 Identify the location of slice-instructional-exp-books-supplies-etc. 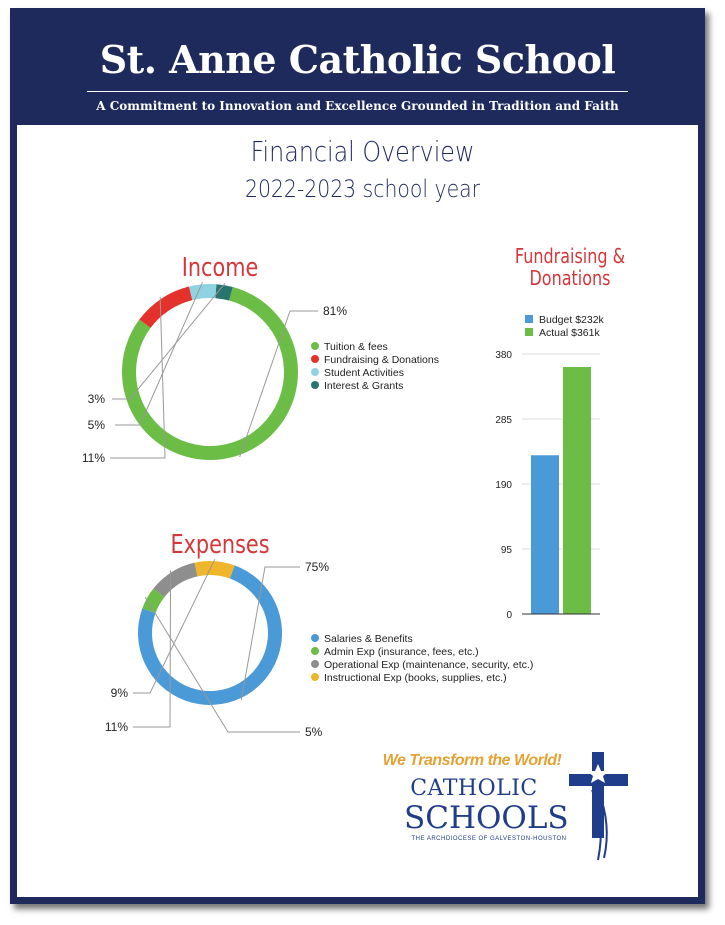
(214, 570).